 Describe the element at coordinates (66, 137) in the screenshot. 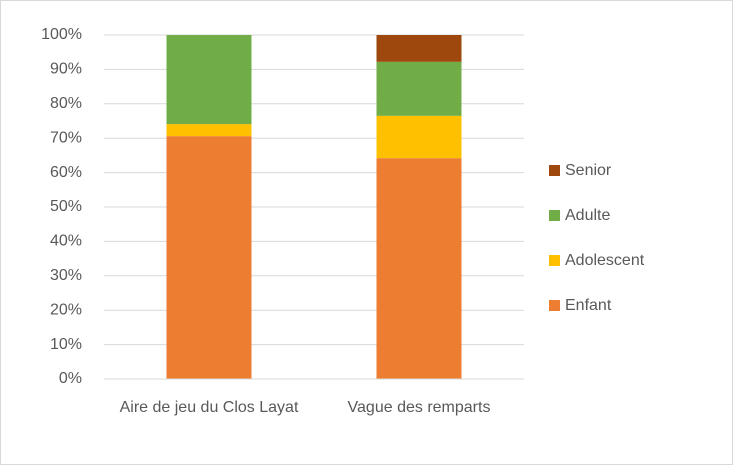

I see `y-tick-label: 70%` at that location.